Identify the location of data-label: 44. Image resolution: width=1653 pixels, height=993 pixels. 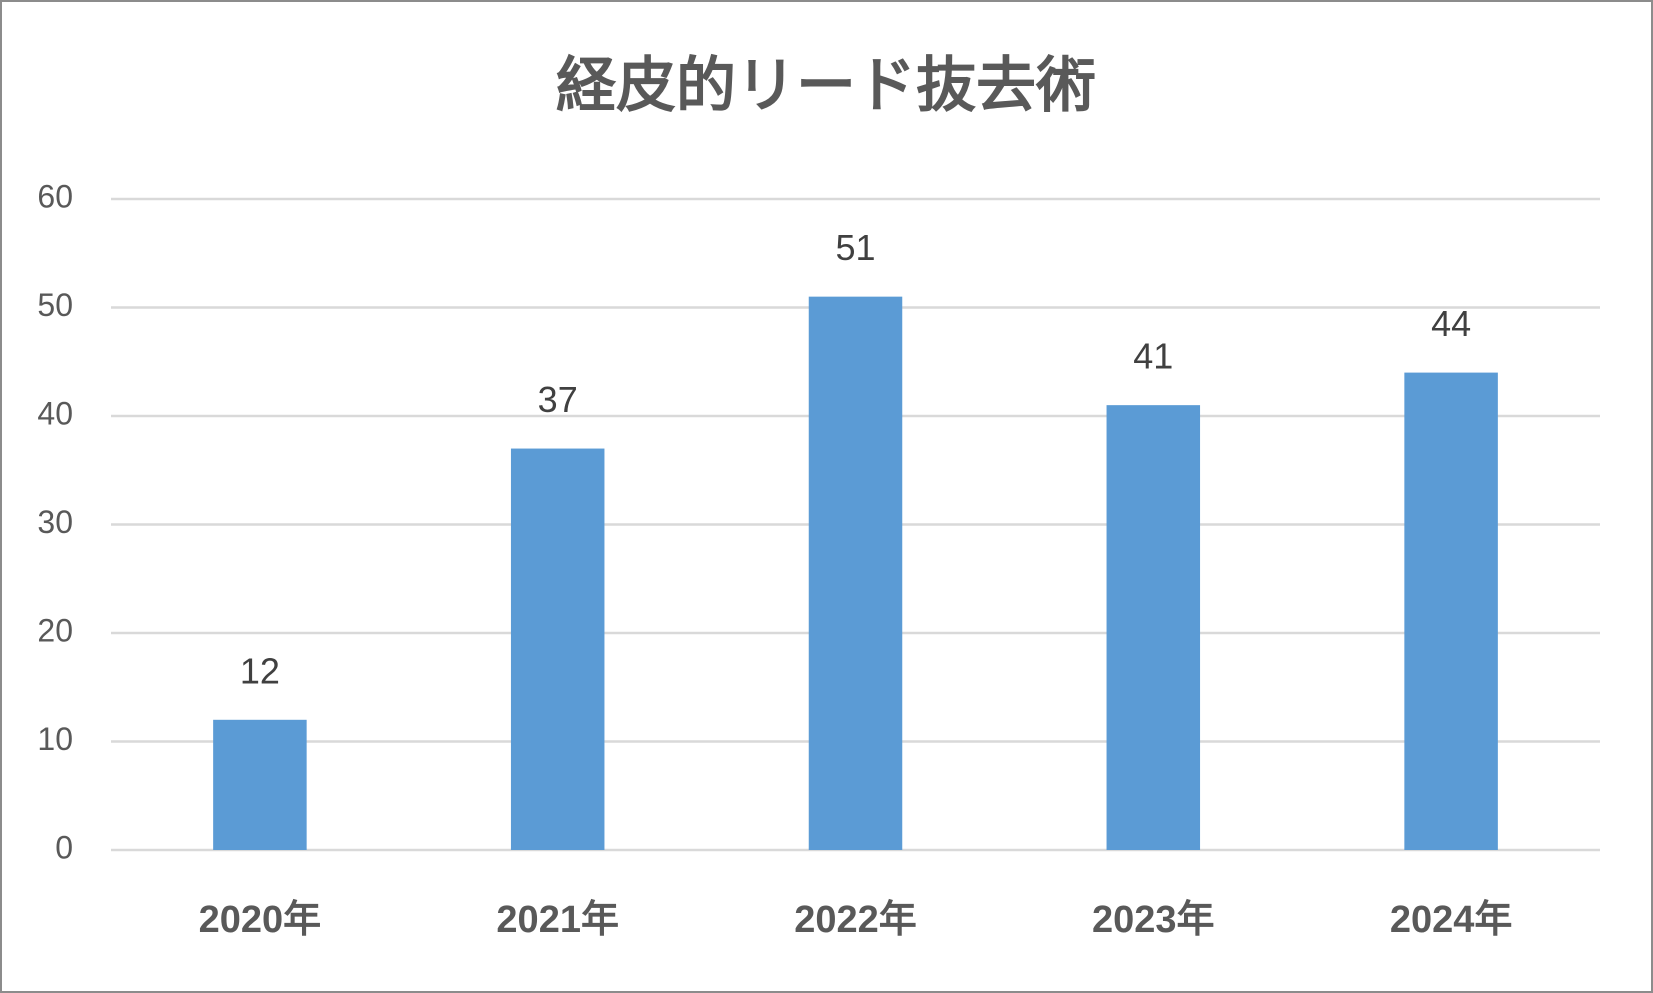
(1451, 323).